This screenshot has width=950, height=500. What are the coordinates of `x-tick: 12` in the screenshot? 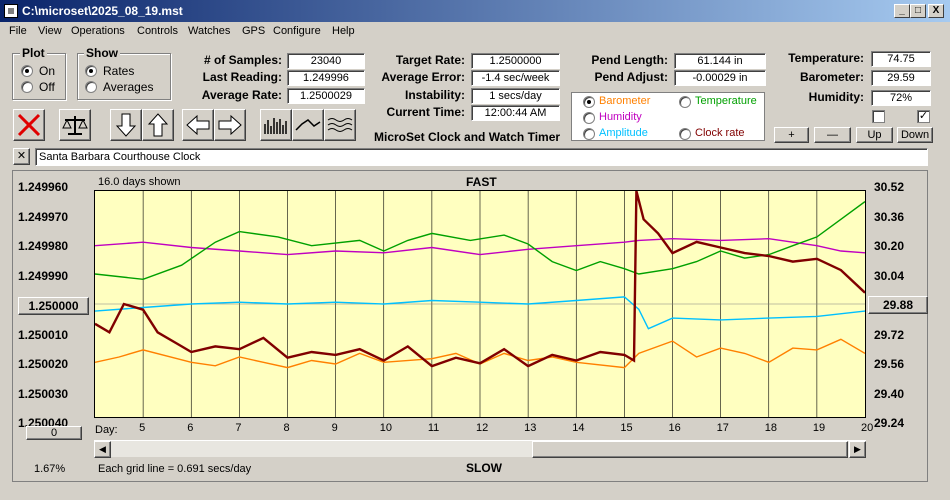 It's located at (482, 428).